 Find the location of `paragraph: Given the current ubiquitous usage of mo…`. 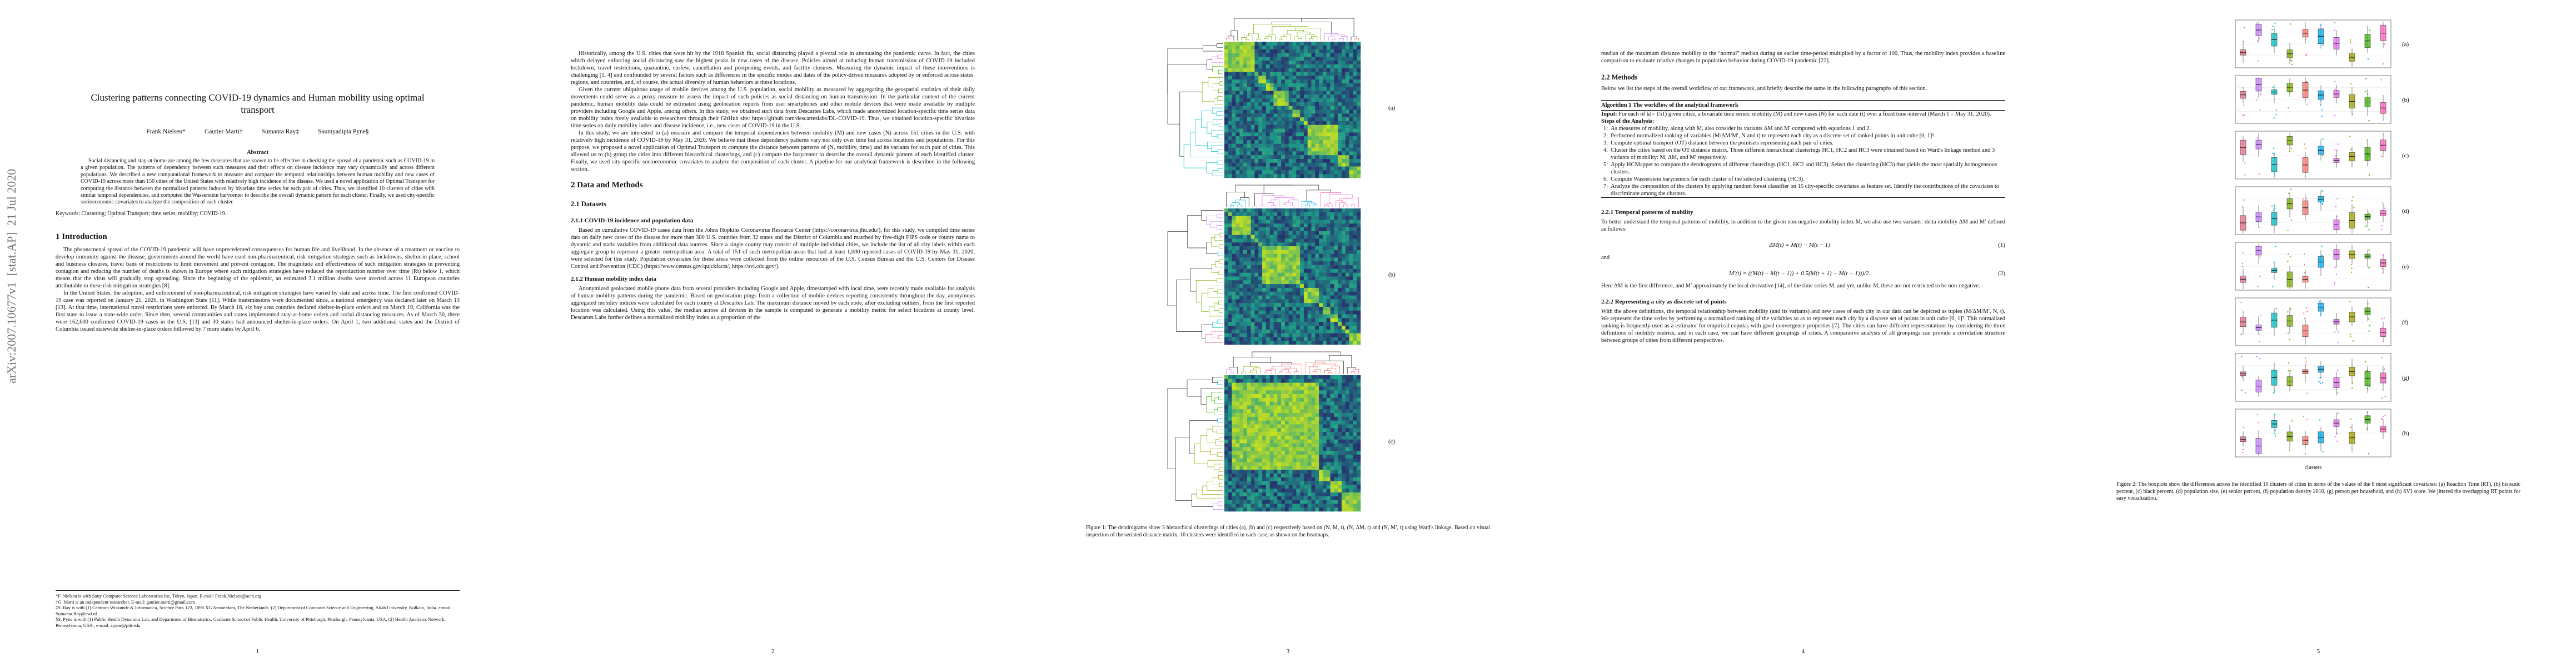

paragraph: Given the current ubiquitous usage of mo… is located at coordinates (773, 108).